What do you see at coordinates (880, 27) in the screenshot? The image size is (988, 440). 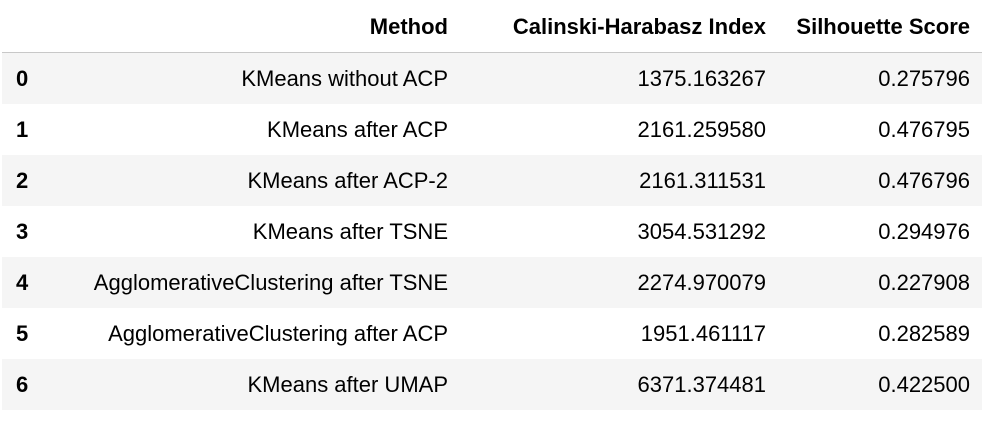 I see `header-silhouette: Silhouette Score` at bounding box center [880, 27].